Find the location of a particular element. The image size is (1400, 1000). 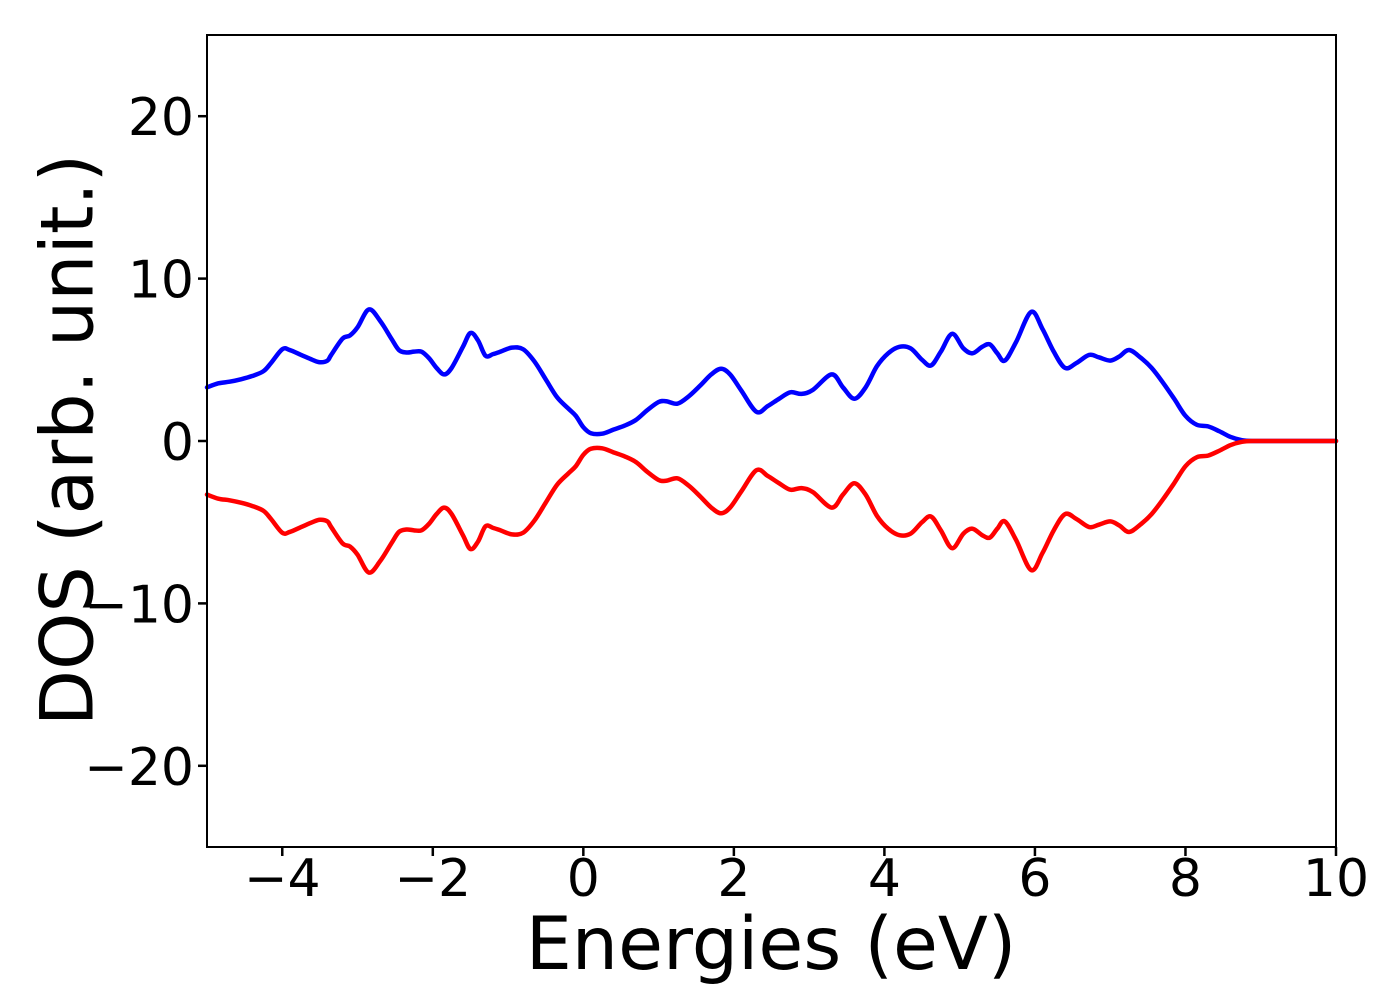

x-axis-tick-label: 2 is located at coordinates (733, 879).